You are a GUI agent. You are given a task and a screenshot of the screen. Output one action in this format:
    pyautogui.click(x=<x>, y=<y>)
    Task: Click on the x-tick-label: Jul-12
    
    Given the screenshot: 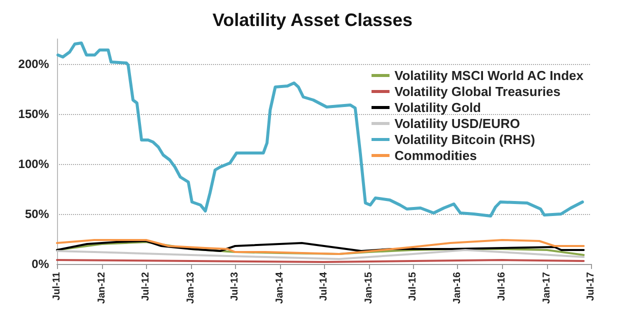 What is the action you would take?
    pyautogui.click(x=146, y=286)
    